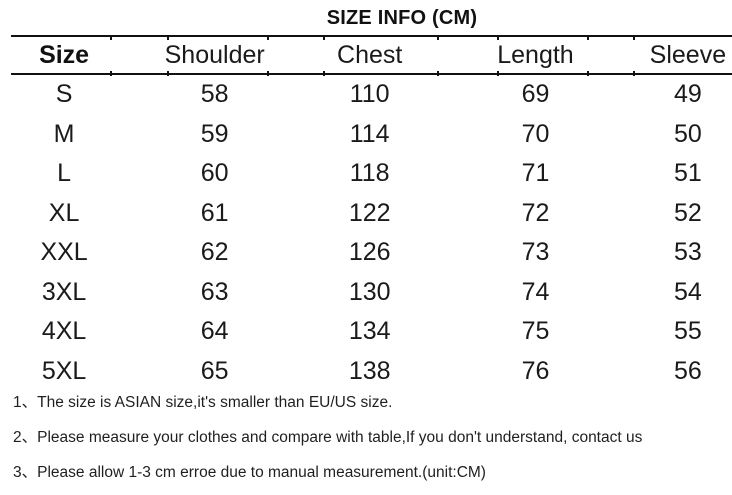  I want to click on table-cell: 51, so click(688, 173).